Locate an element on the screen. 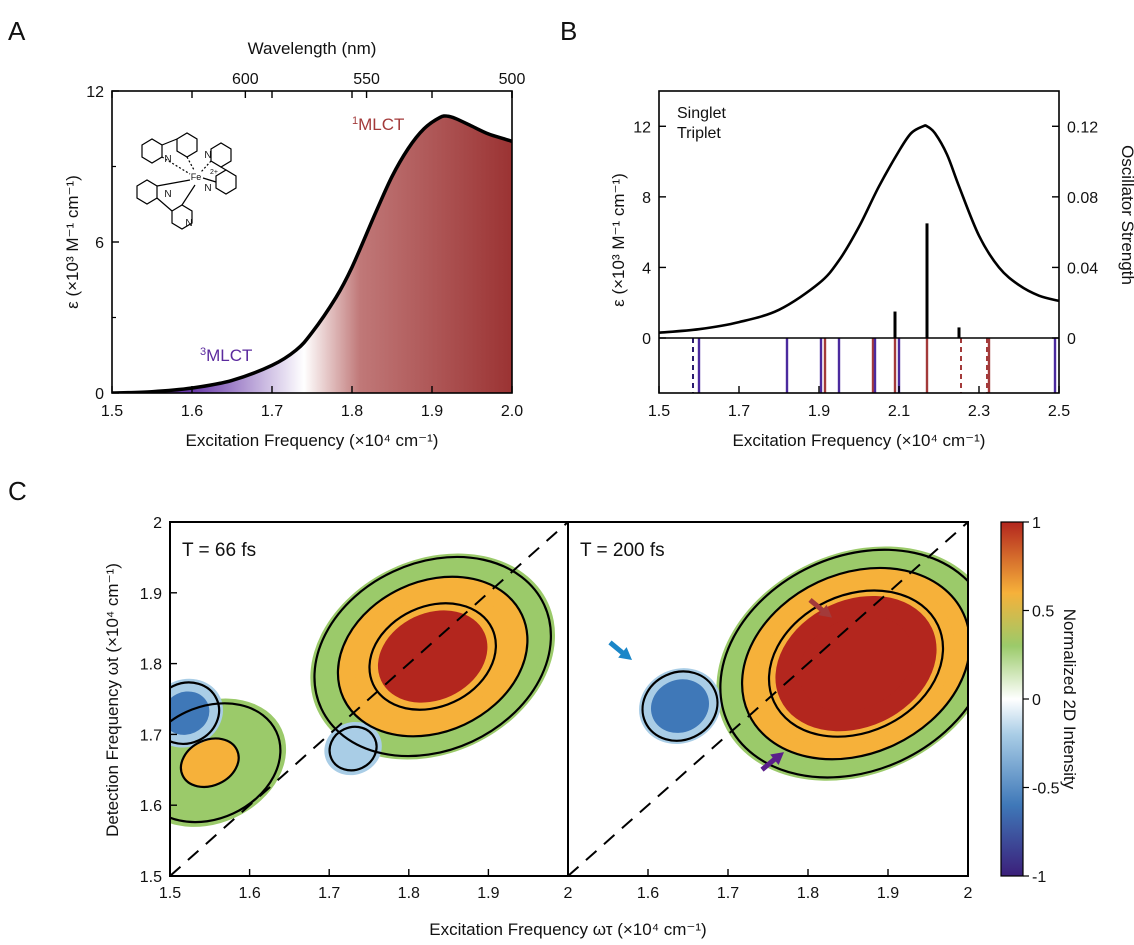 The height and width of the screenshot is (945, 1134). panel-a-absorption-area is located at coordinates (312, 254).